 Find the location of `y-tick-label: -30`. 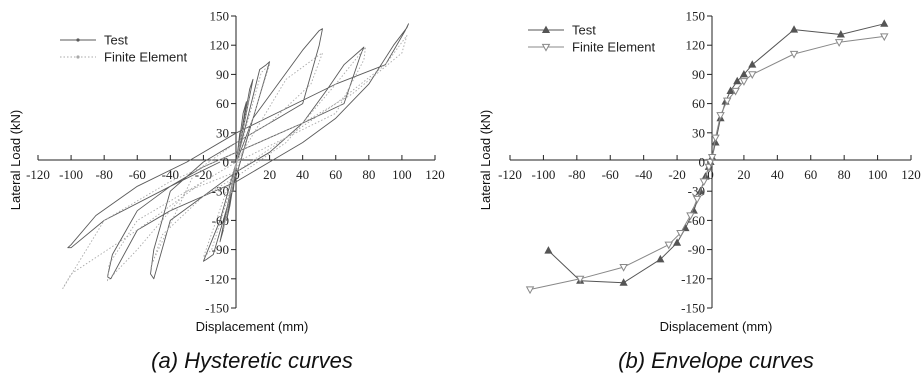

y-tick-label: -30 is located at coordinates (220, 191).